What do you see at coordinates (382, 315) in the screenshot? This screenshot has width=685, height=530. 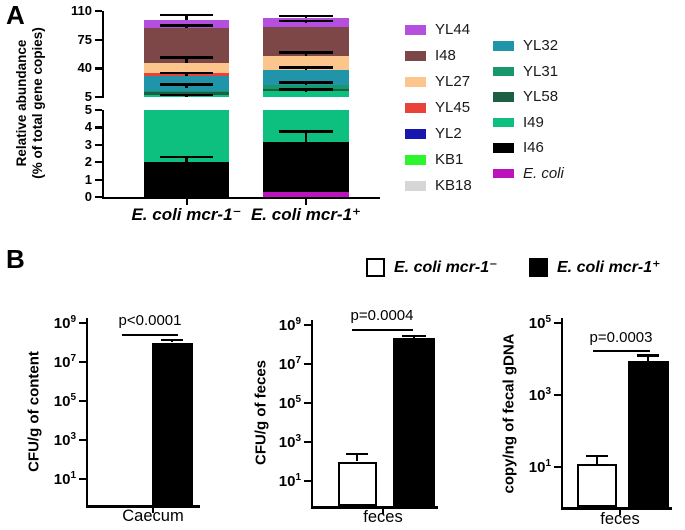 I see `p-value: p=0.0004` at bounding box center [382, 315].